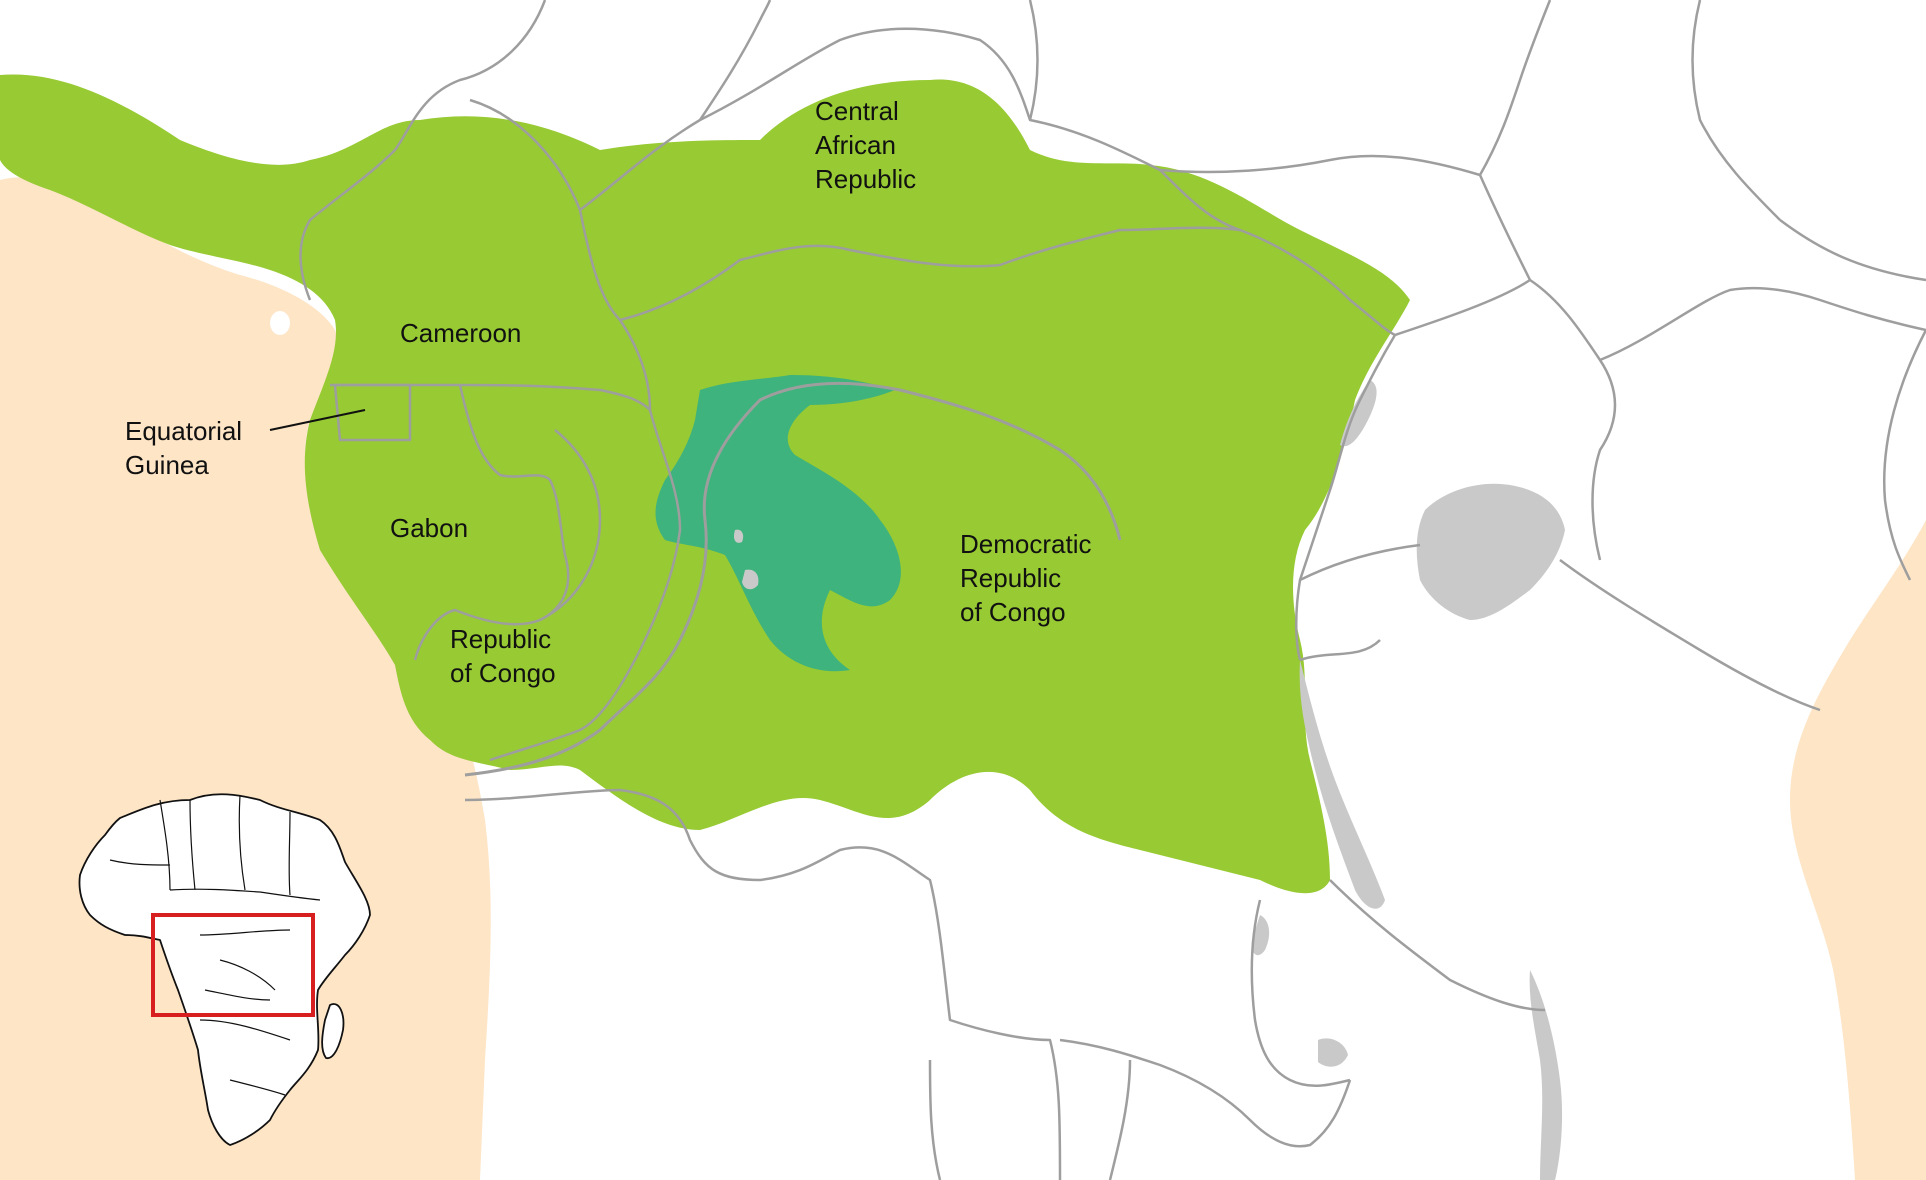 Image resolution: width=1926 pixels, height=1180 pixels. What do you see at coordinates (233, 965) in the screenshot?
I see `inset-highlight-rectangle` at bounding box center [233, 965].